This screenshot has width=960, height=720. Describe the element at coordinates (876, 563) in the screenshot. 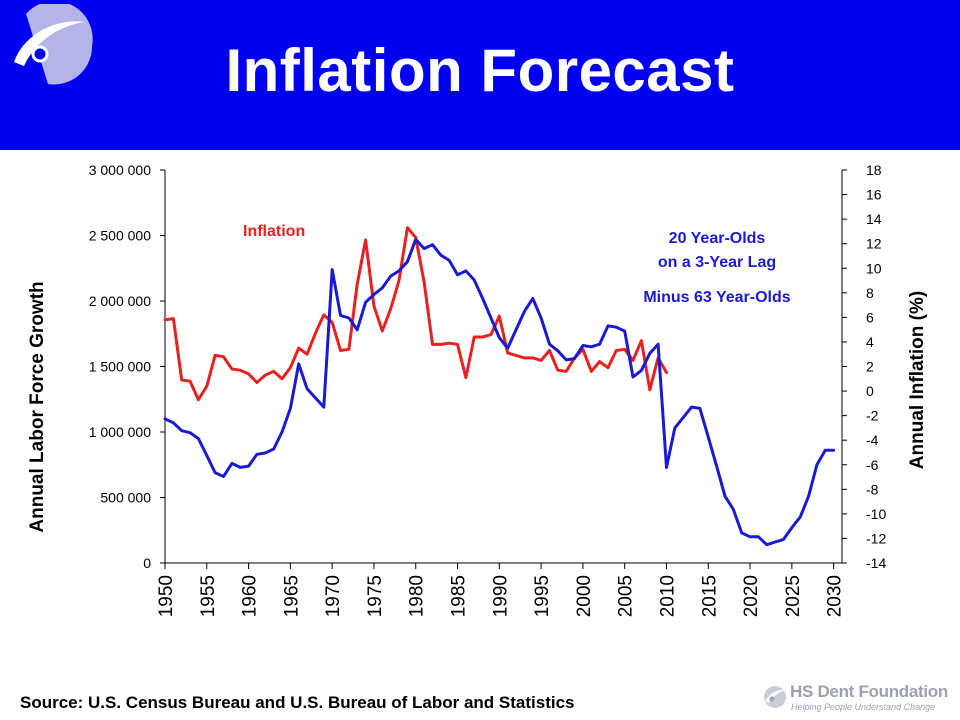

I see `y-right-tick-label: -14` at that location.